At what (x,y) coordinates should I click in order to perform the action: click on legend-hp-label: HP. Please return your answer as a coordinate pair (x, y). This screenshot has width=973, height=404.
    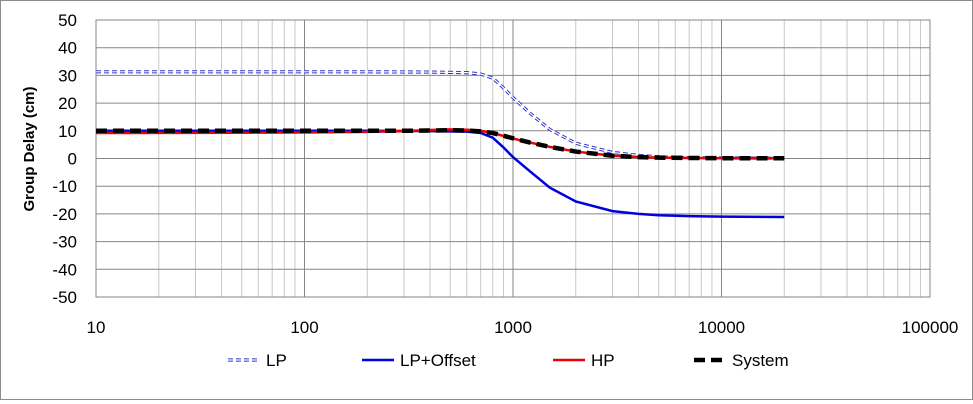
    Looking at the image, I should click on (603, 360).